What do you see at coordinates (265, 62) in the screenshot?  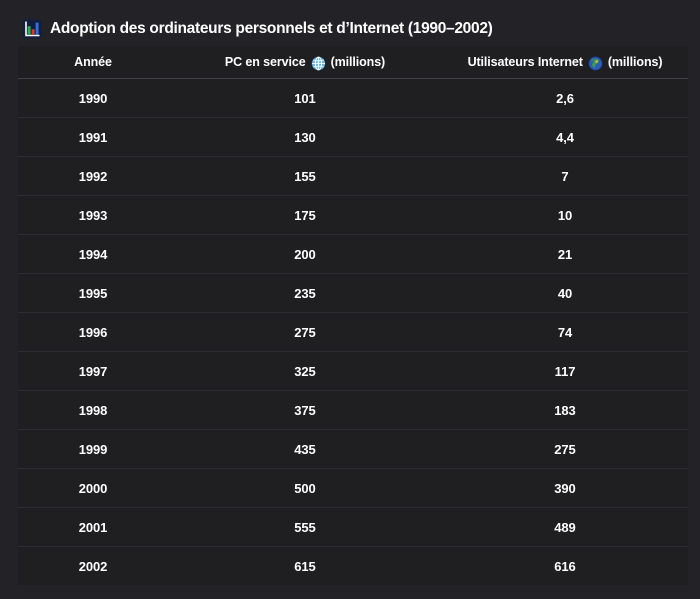 I see `pc-header-label: PC en service` at bounding box center [265, 62].